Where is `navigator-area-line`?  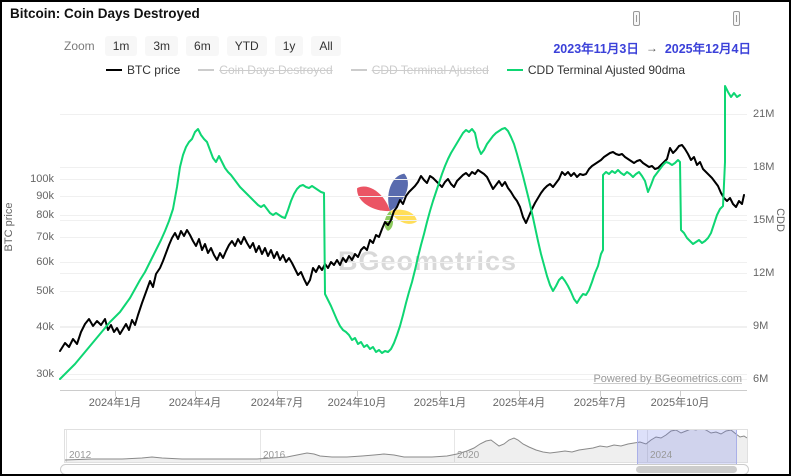
navigator-area-line is located at coordinates (406, 445).